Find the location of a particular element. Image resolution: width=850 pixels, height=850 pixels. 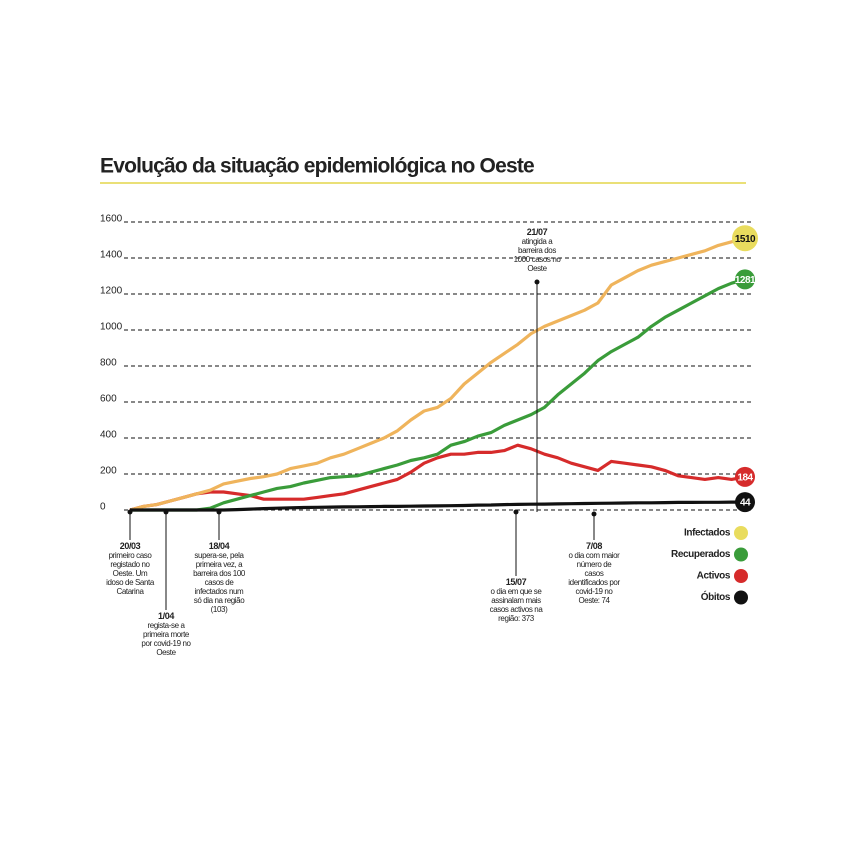

annotation-date: 21/07 is located at coordinates (537, 232).